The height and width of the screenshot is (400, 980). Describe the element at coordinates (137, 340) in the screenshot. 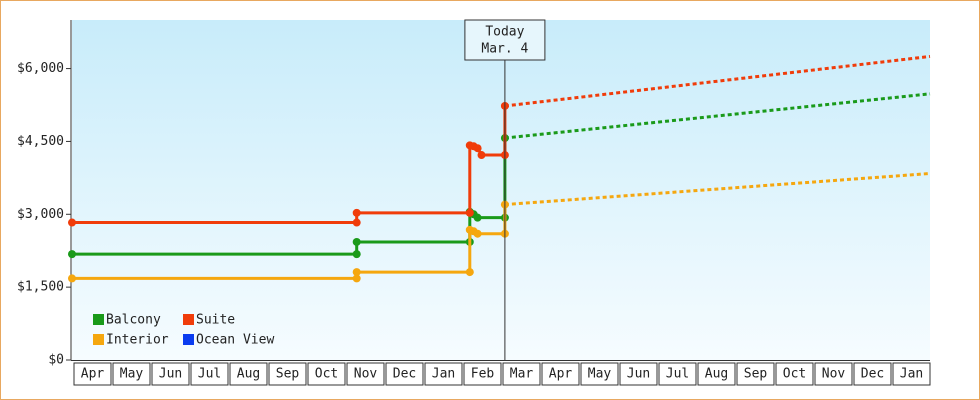

I see `legend-label: Interior` at that location.